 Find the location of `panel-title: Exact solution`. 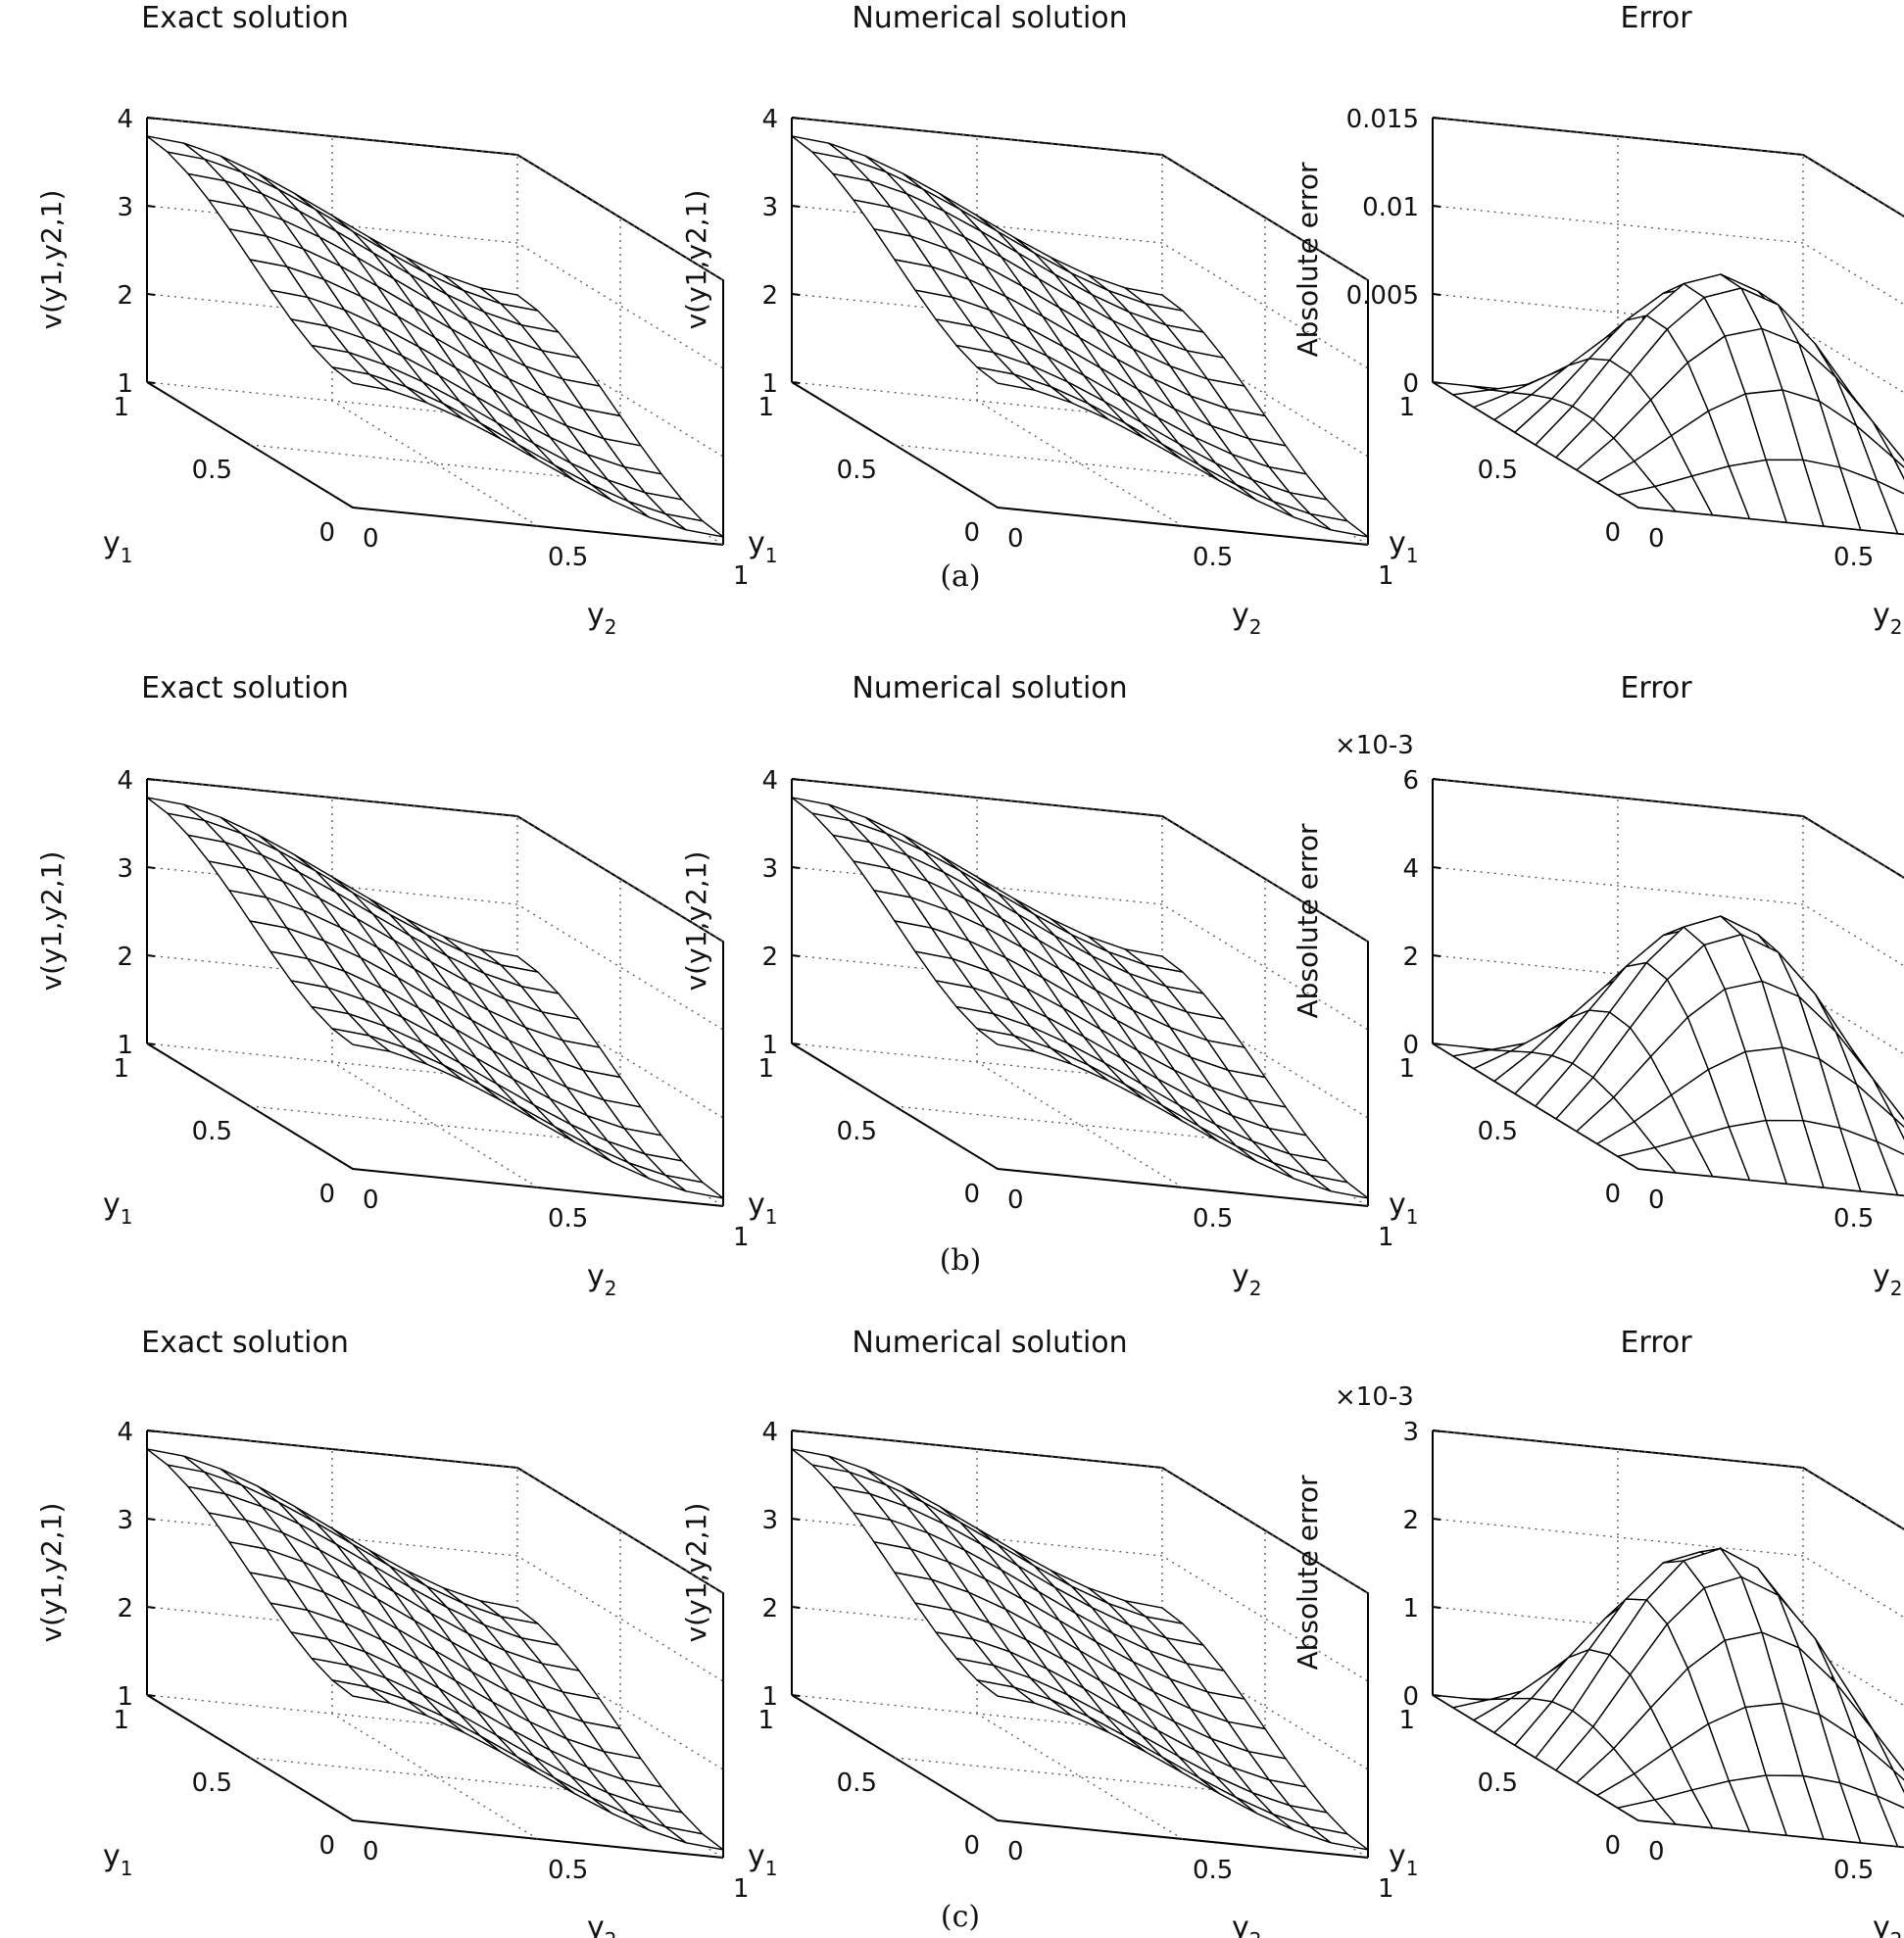

panel-title: Exact solution is located at coordinates (245, 688).